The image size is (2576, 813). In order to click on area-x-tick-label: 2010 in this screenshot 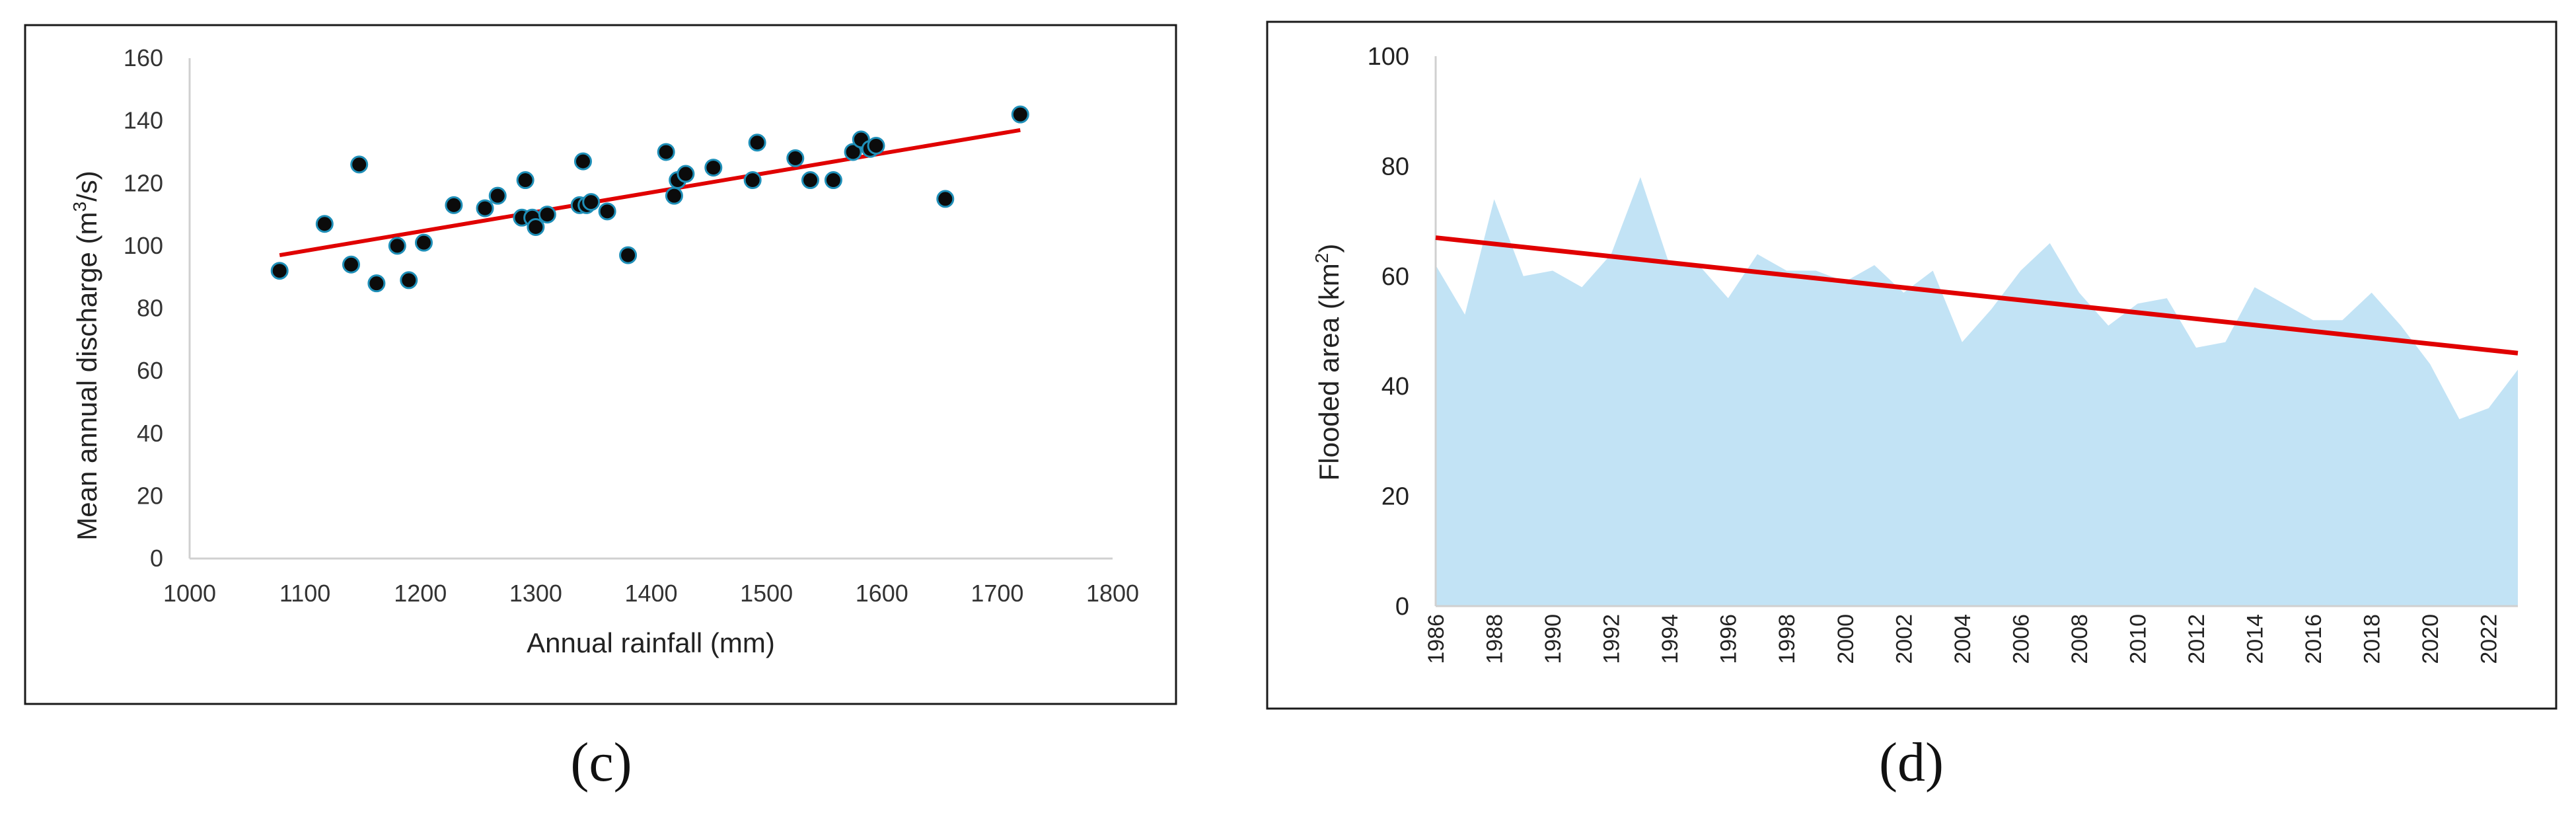, I will do `click(2138, 639)`.